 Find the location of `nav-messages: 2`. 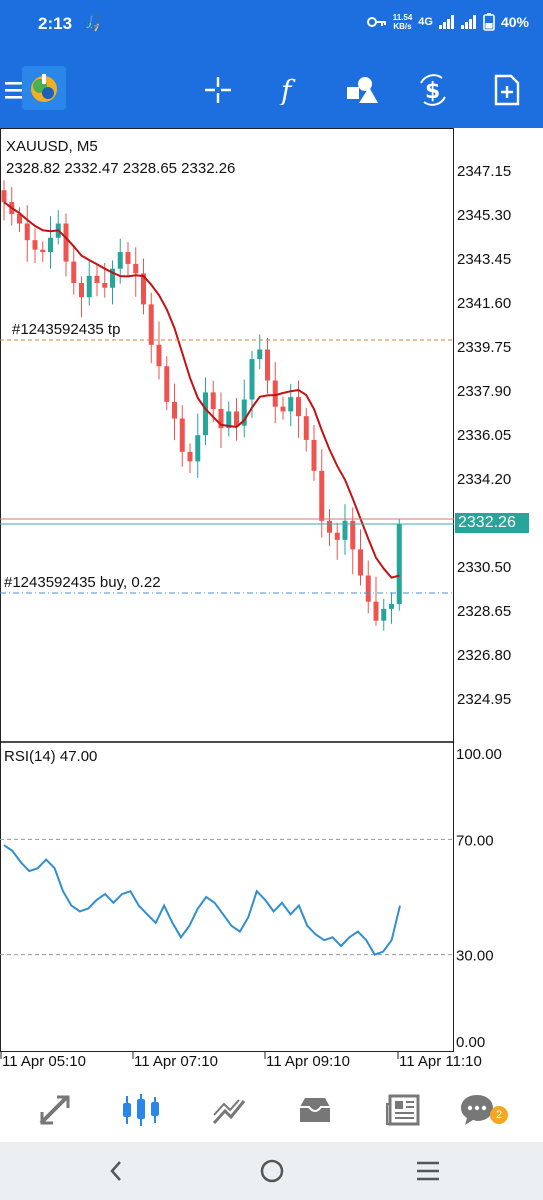

nav-messages: 2 is located at coordinates (482, 1110).